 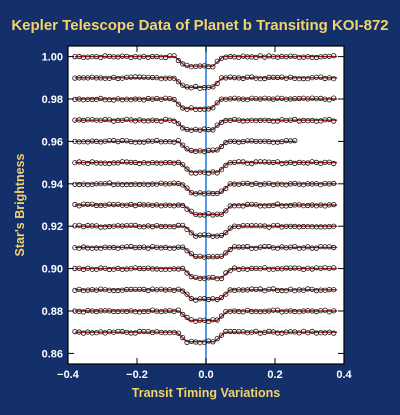 What do you see at coordinates (344, 375) in the screenshot?
I see `x-tick-label: 0.4` at bounding box center [344, 375].